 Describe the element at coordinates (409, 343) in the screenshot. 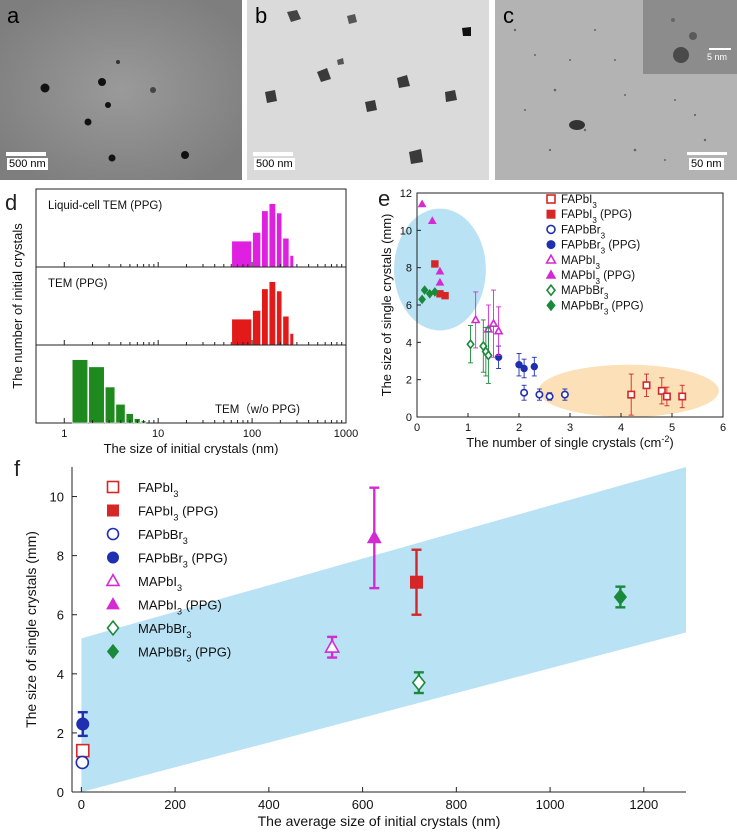

I see `y-tick-label-e: 4` at that location.